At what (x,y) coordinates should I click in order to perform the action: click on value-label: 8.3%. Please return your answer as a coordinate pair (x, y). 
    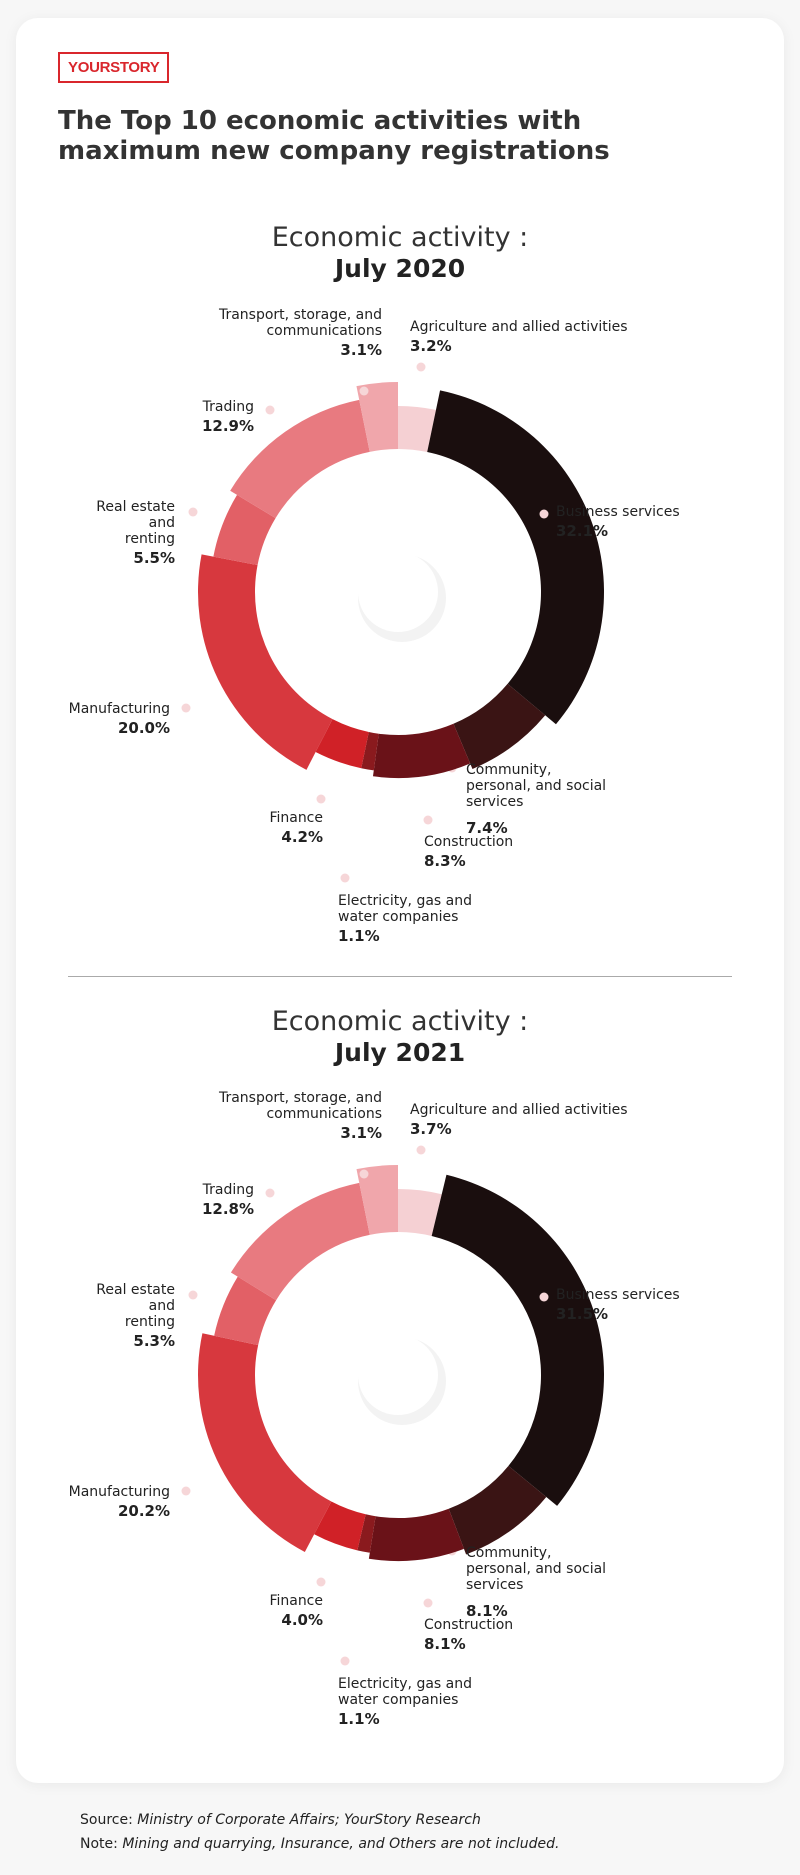
    Looking at the image, I should click on (445, 861).